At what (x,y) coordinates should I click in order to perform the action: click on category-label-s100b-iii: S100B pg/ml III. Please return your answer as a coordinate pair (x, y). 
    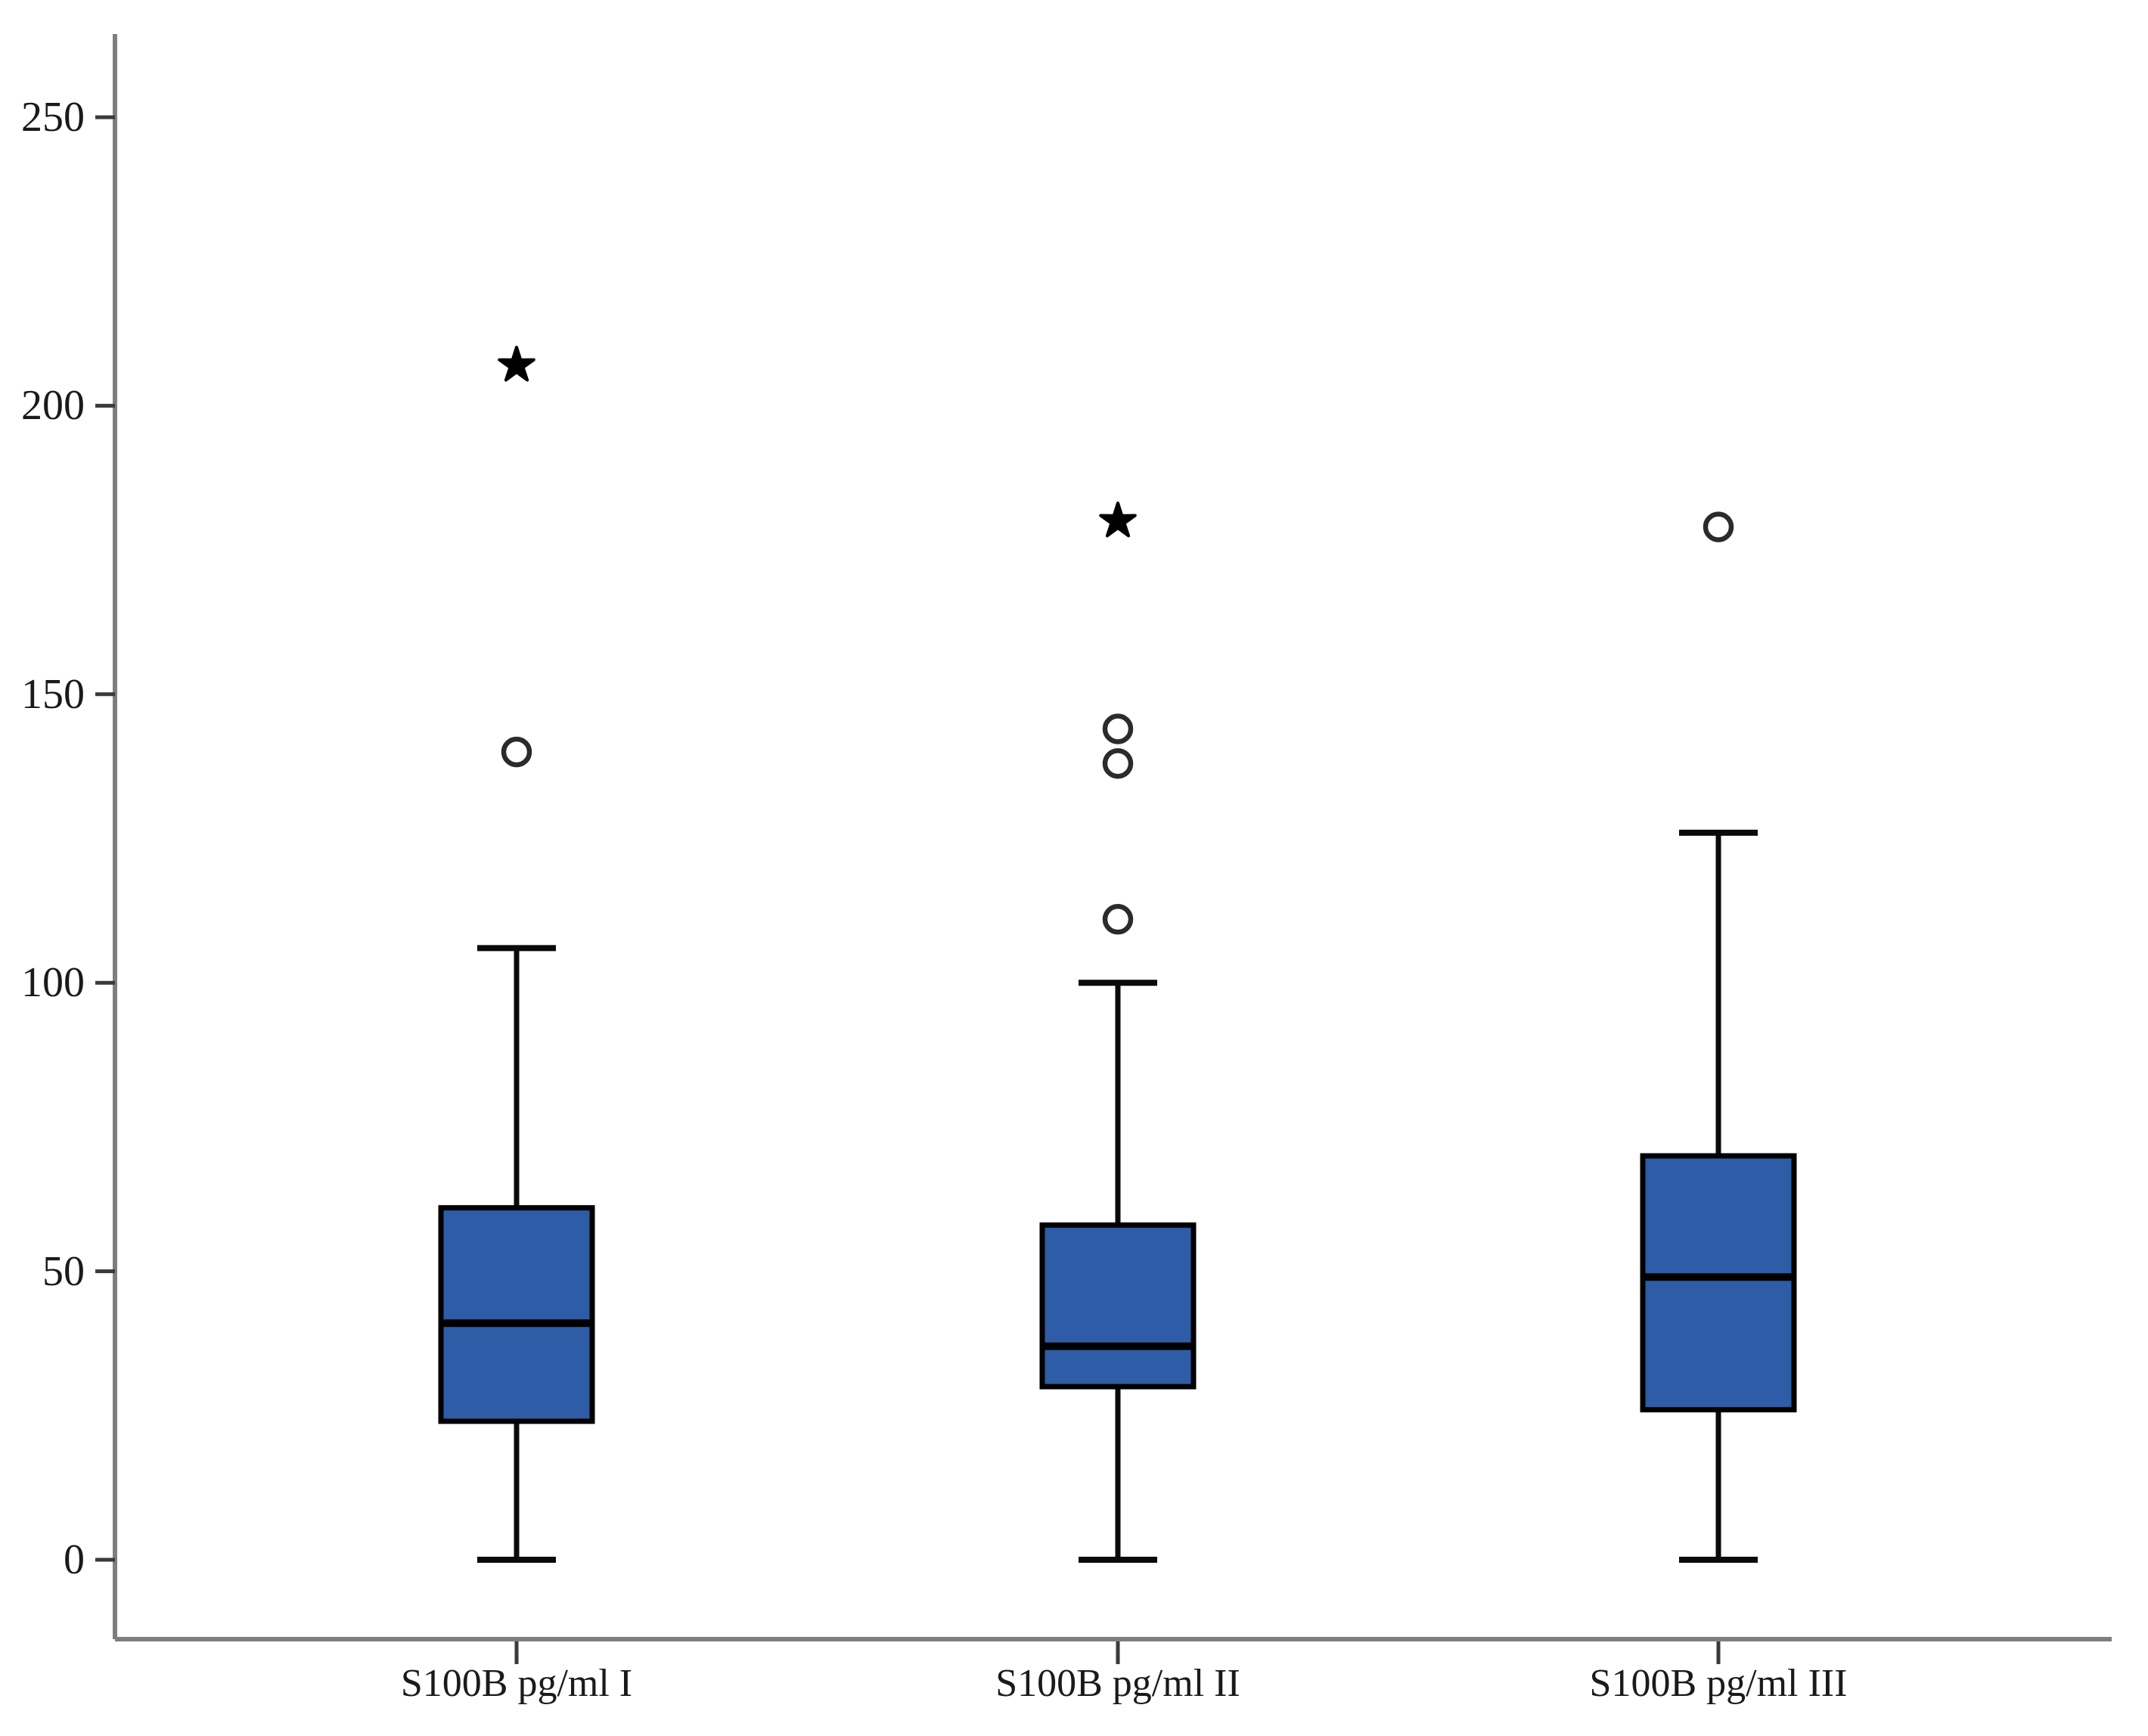
    Looking at the image, I should click on (1718, 1683).